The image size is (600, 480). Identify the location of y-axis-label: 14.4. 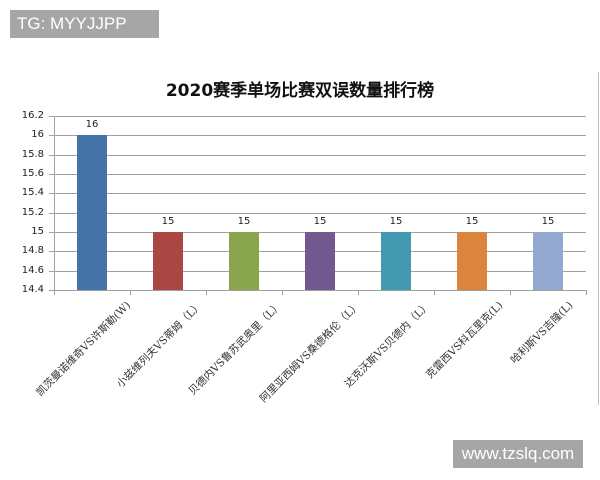
(32, 289).